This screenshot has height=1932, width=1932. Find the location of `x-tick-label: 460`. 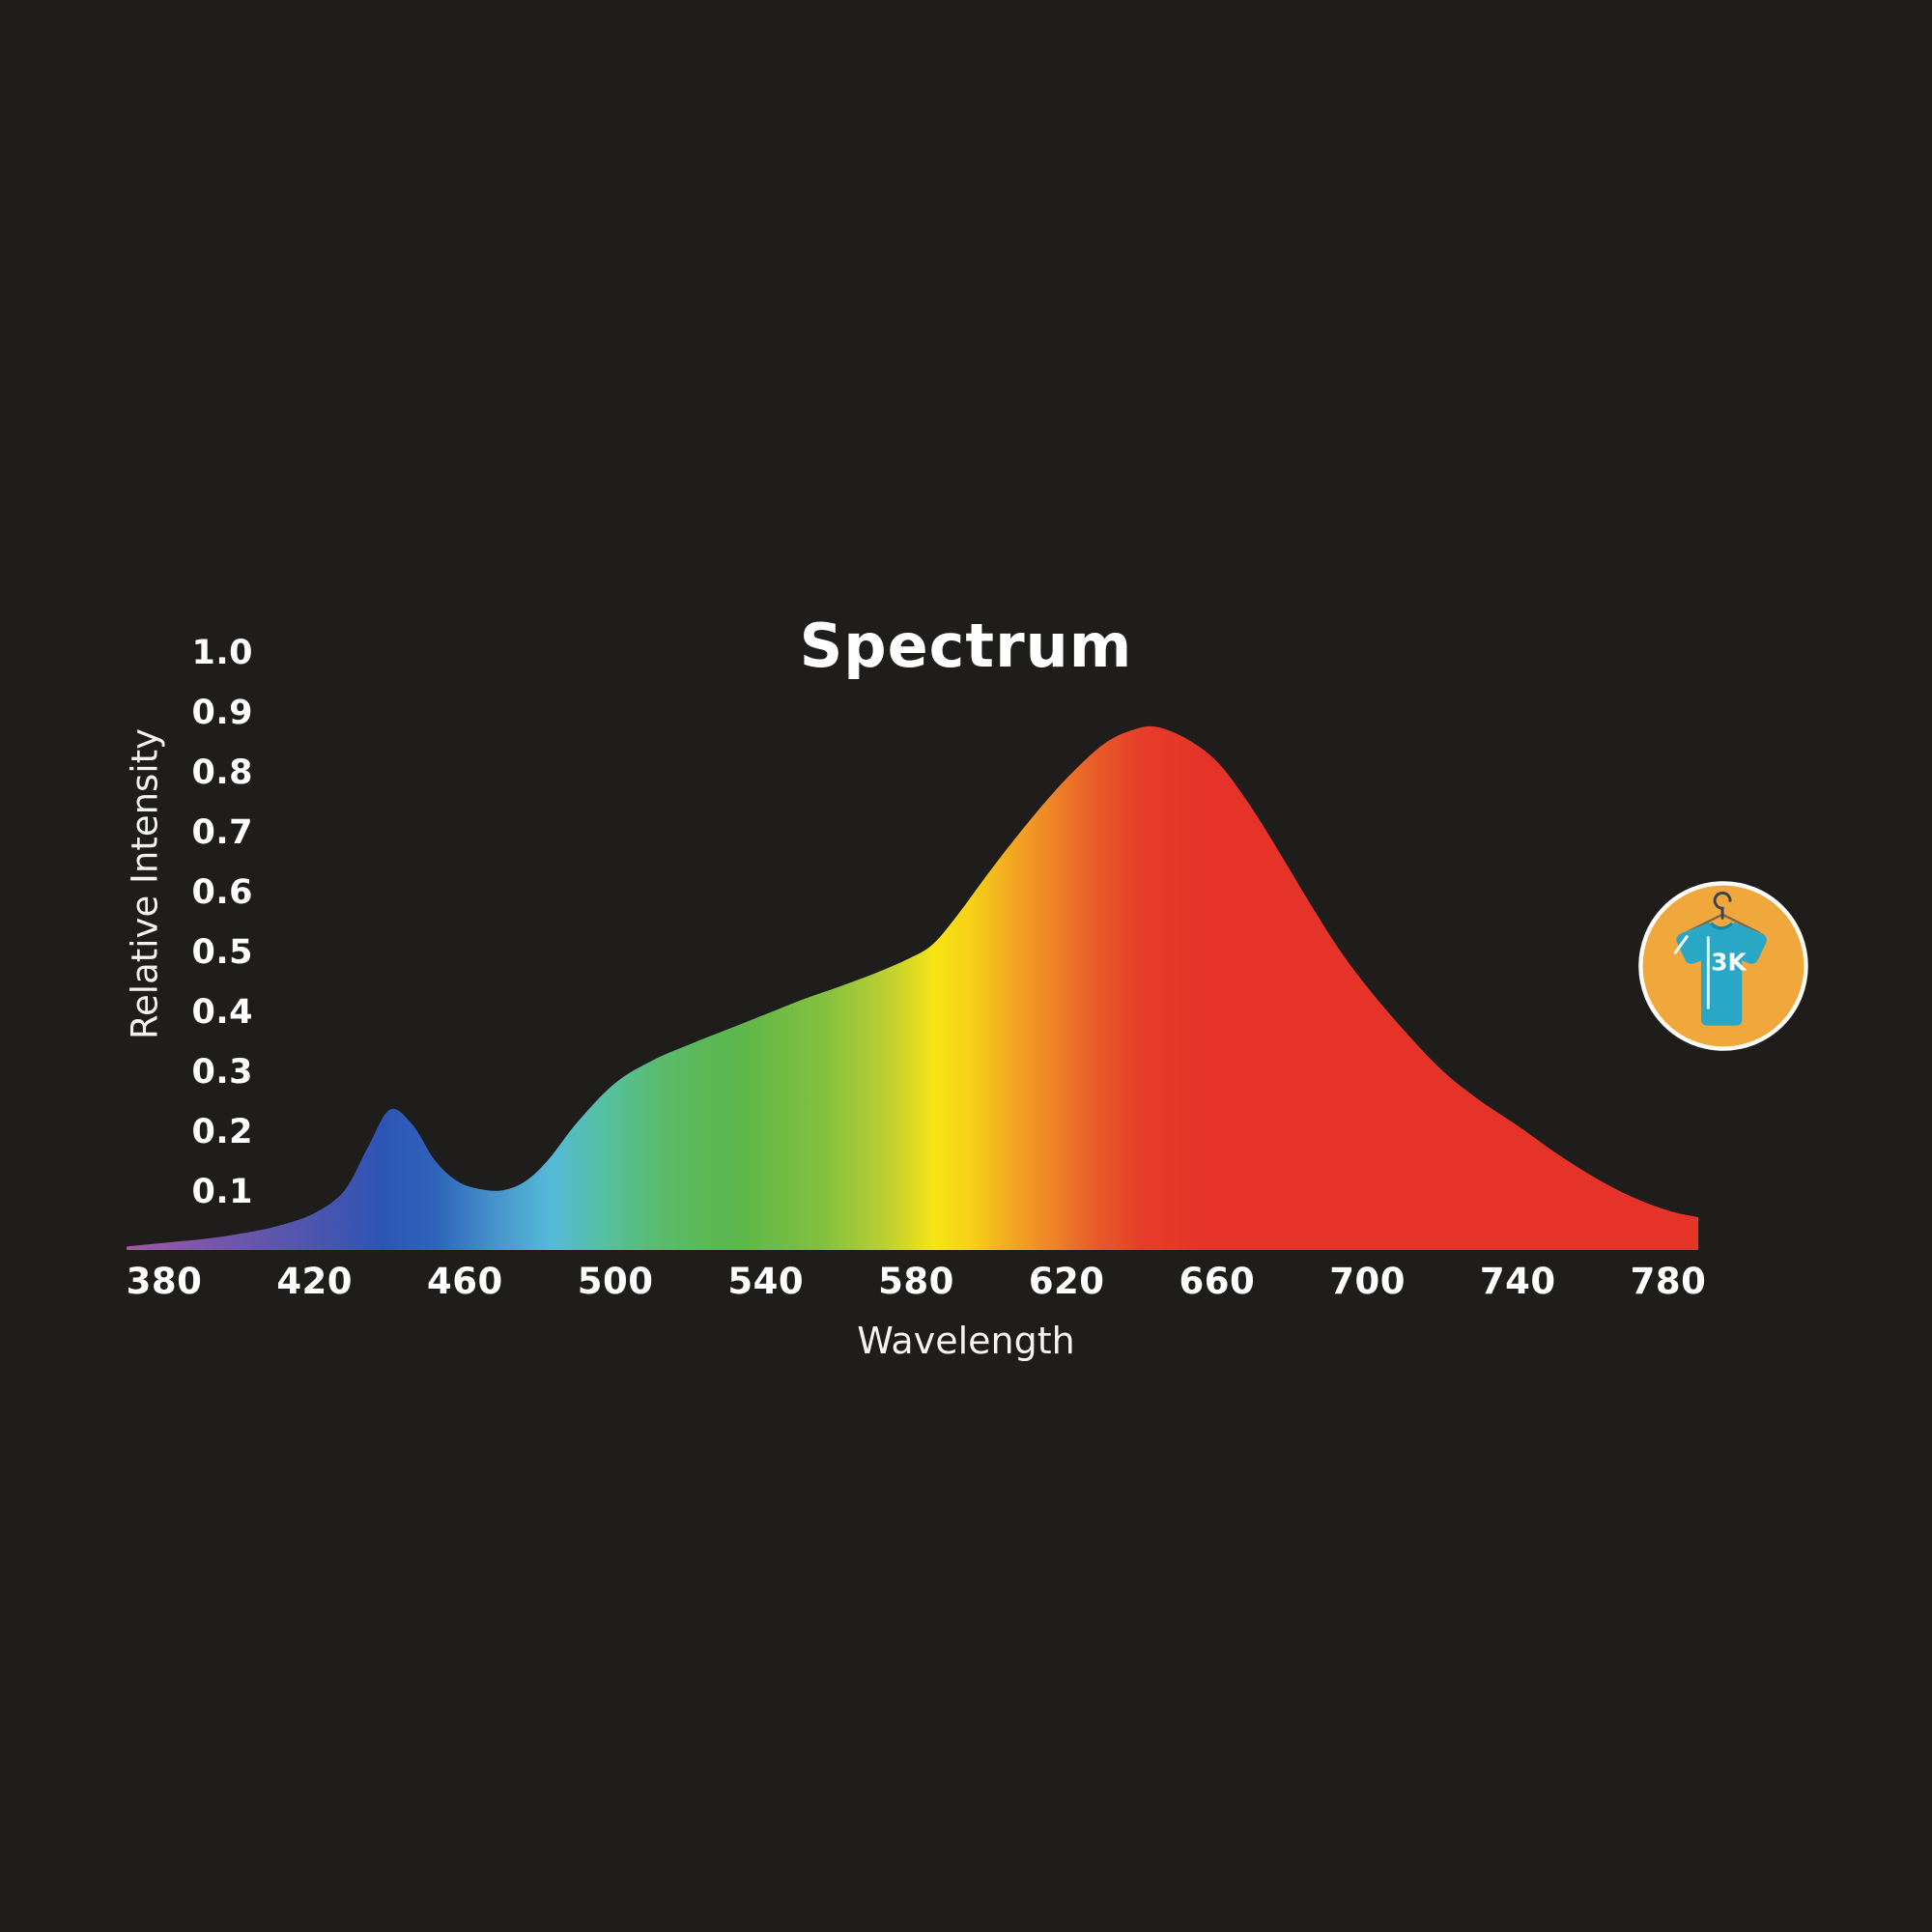

x-tick-label: 460 is located at coordinates (465, 1281).